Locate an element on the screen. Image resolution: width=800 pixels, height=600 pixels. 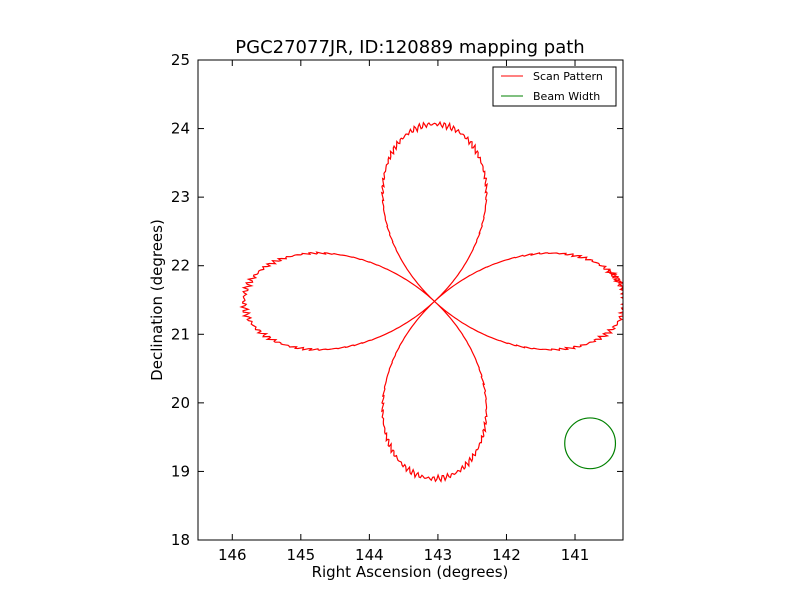
x-tick-label: 144 is located at coordinates (369, 555).